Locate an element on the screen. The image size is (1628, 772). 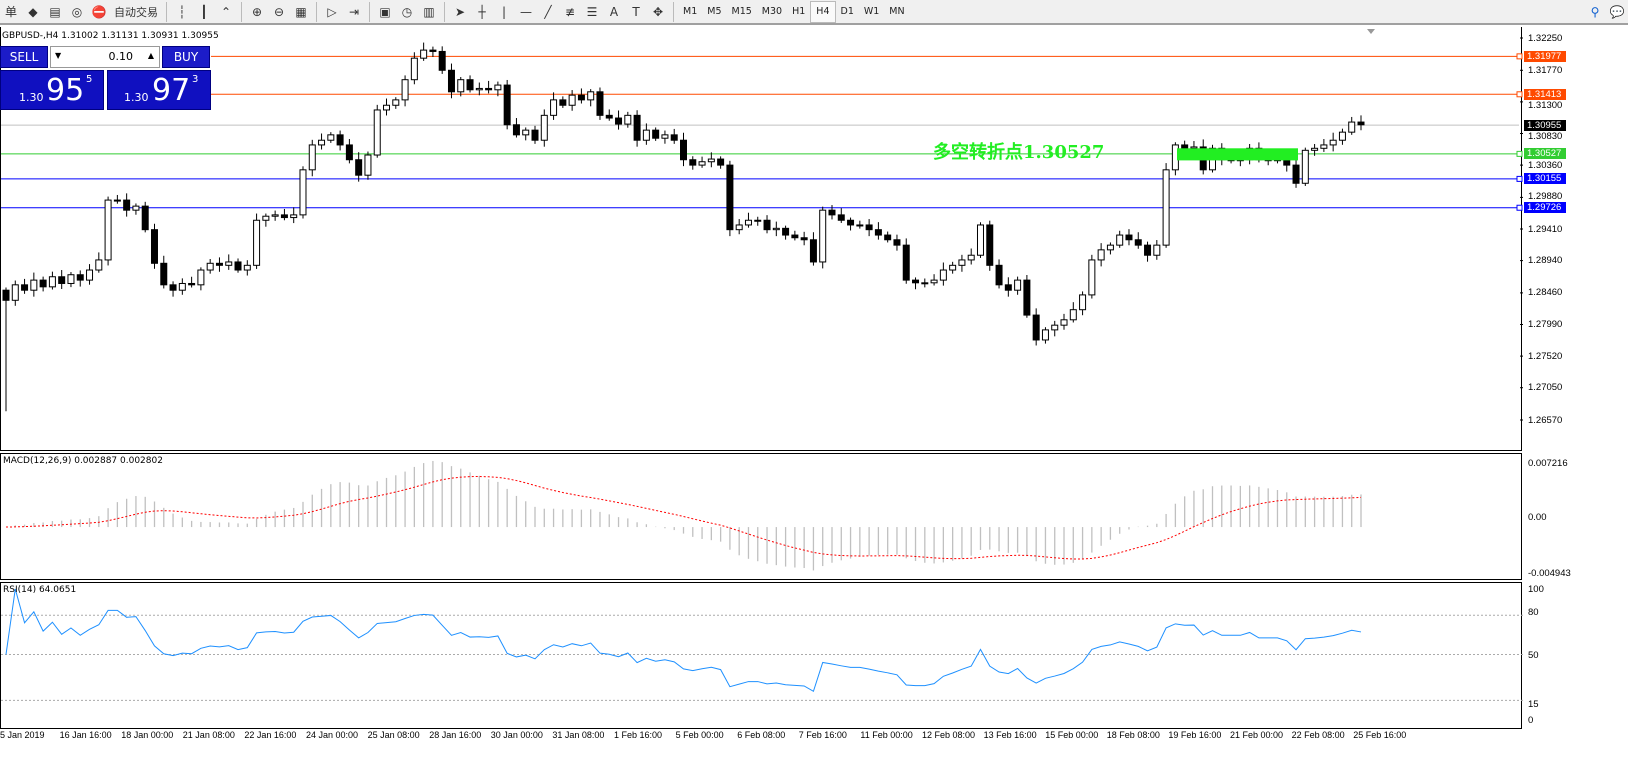
sell-price: 1.30 95 5 is located at coordinates (52, 90).